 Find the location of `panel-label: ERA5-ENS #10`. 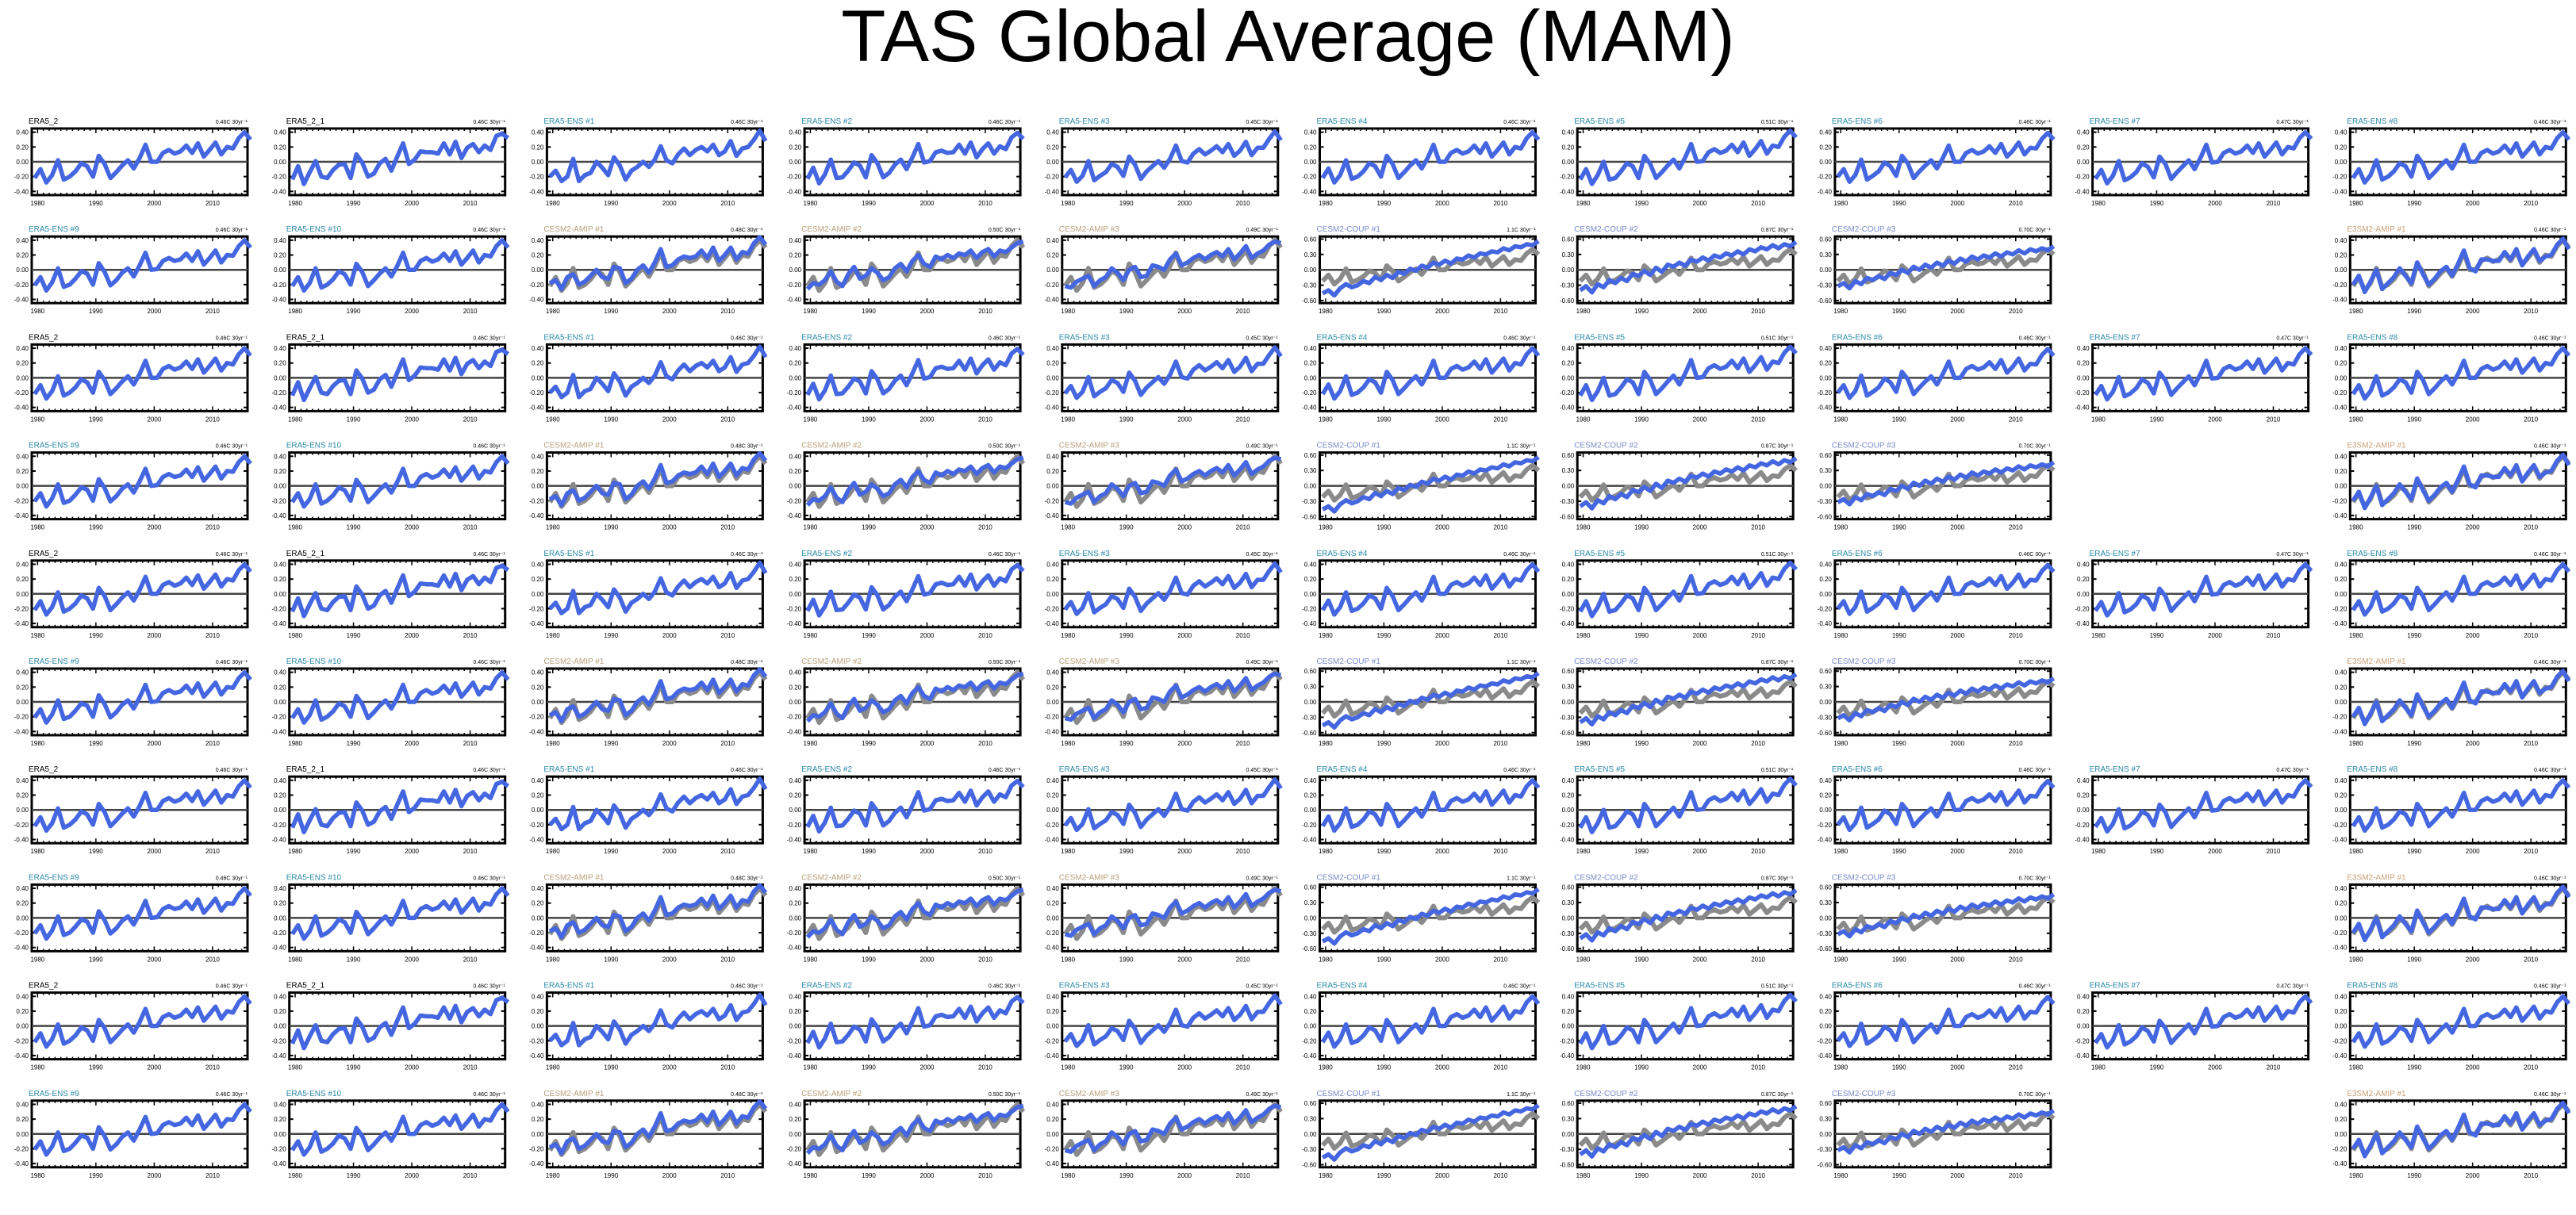

panel-label: ERA5-ENS #10 is located at coordinates (314, 229).